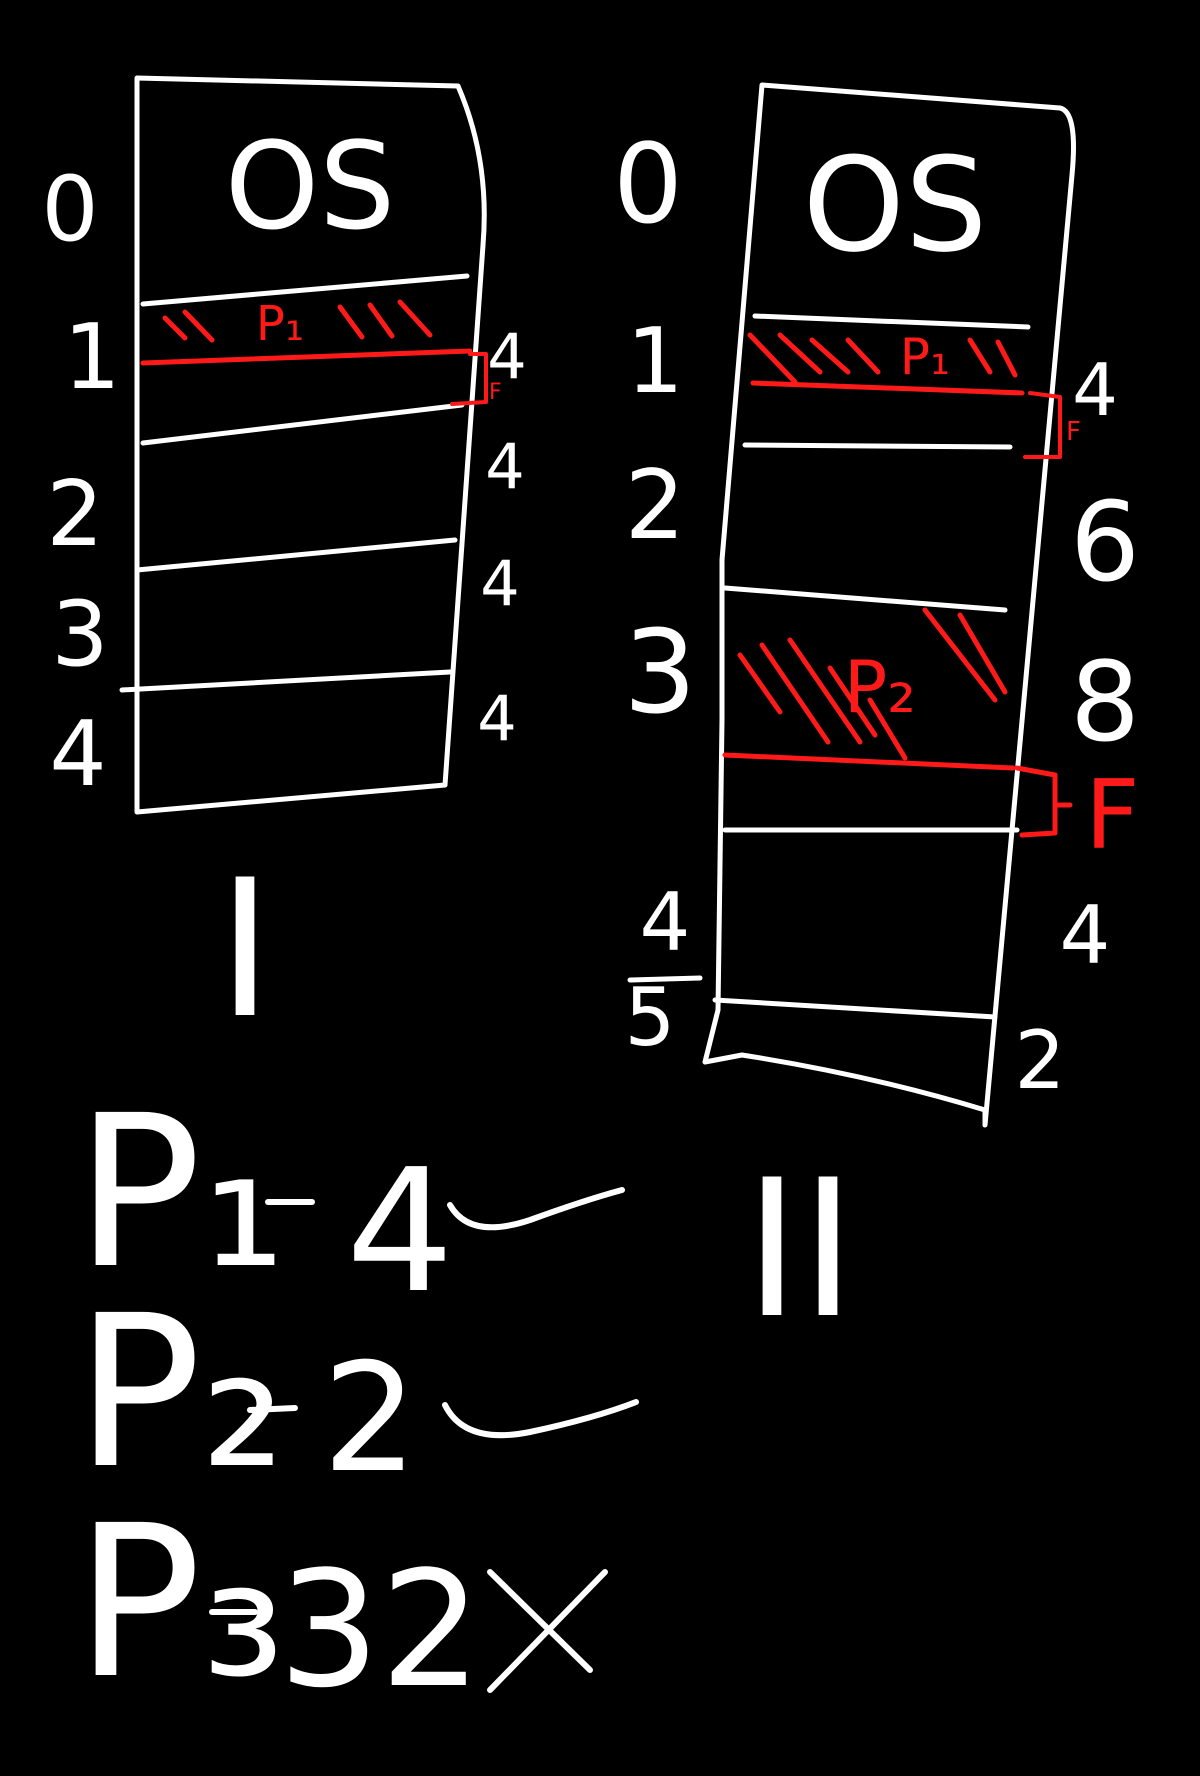 Image resolution: width=1200 pixels, height=1776 pixels. Describe the element at coordinates (895, 205) in the screenshot. I see `os-label-ii: OS` at that location.